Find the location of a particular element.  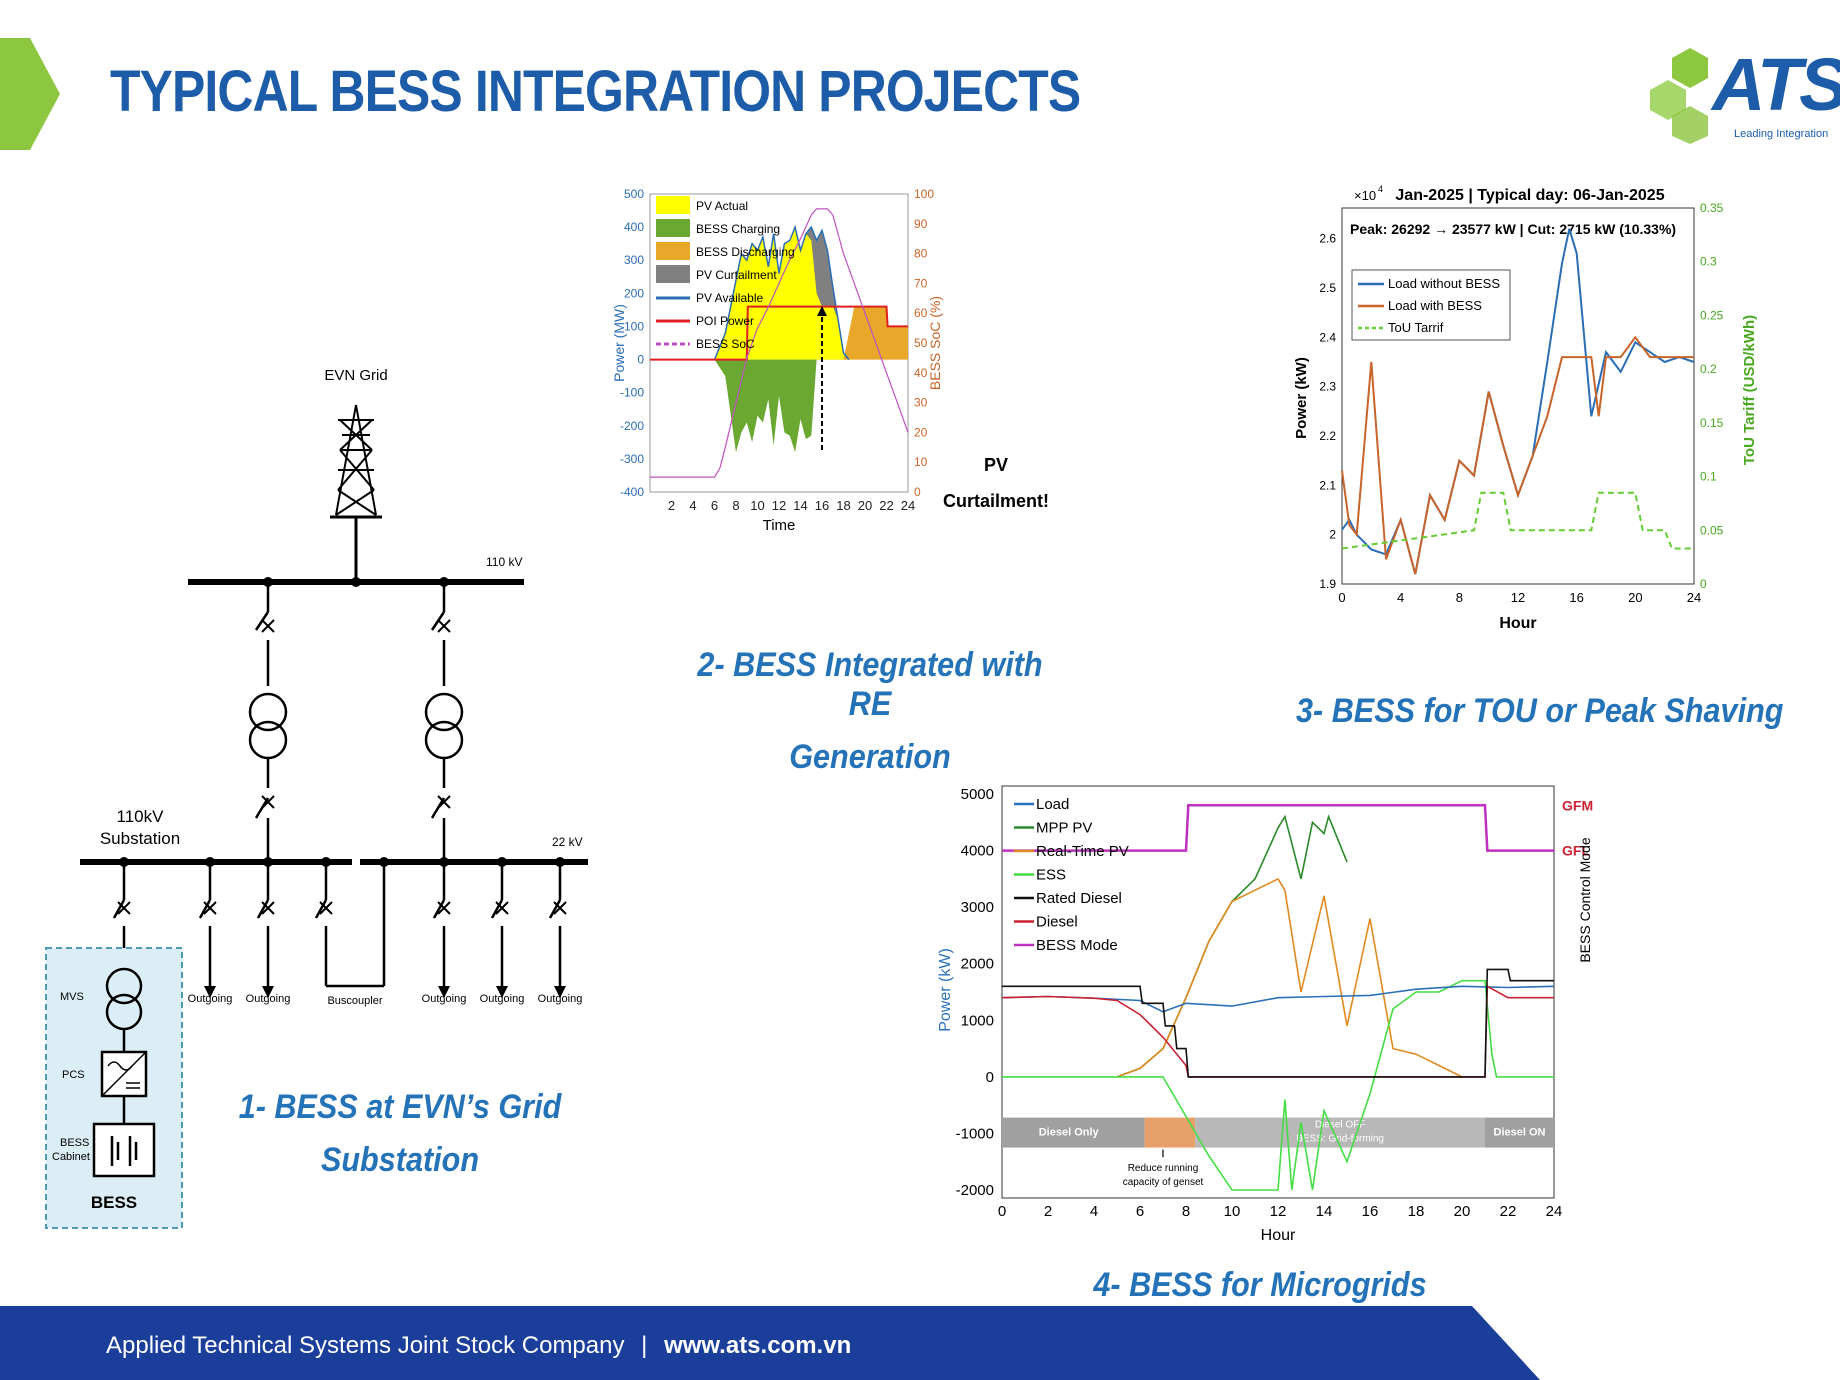

y-tick-label: 2.3 is located at coordinates (1327, 387).